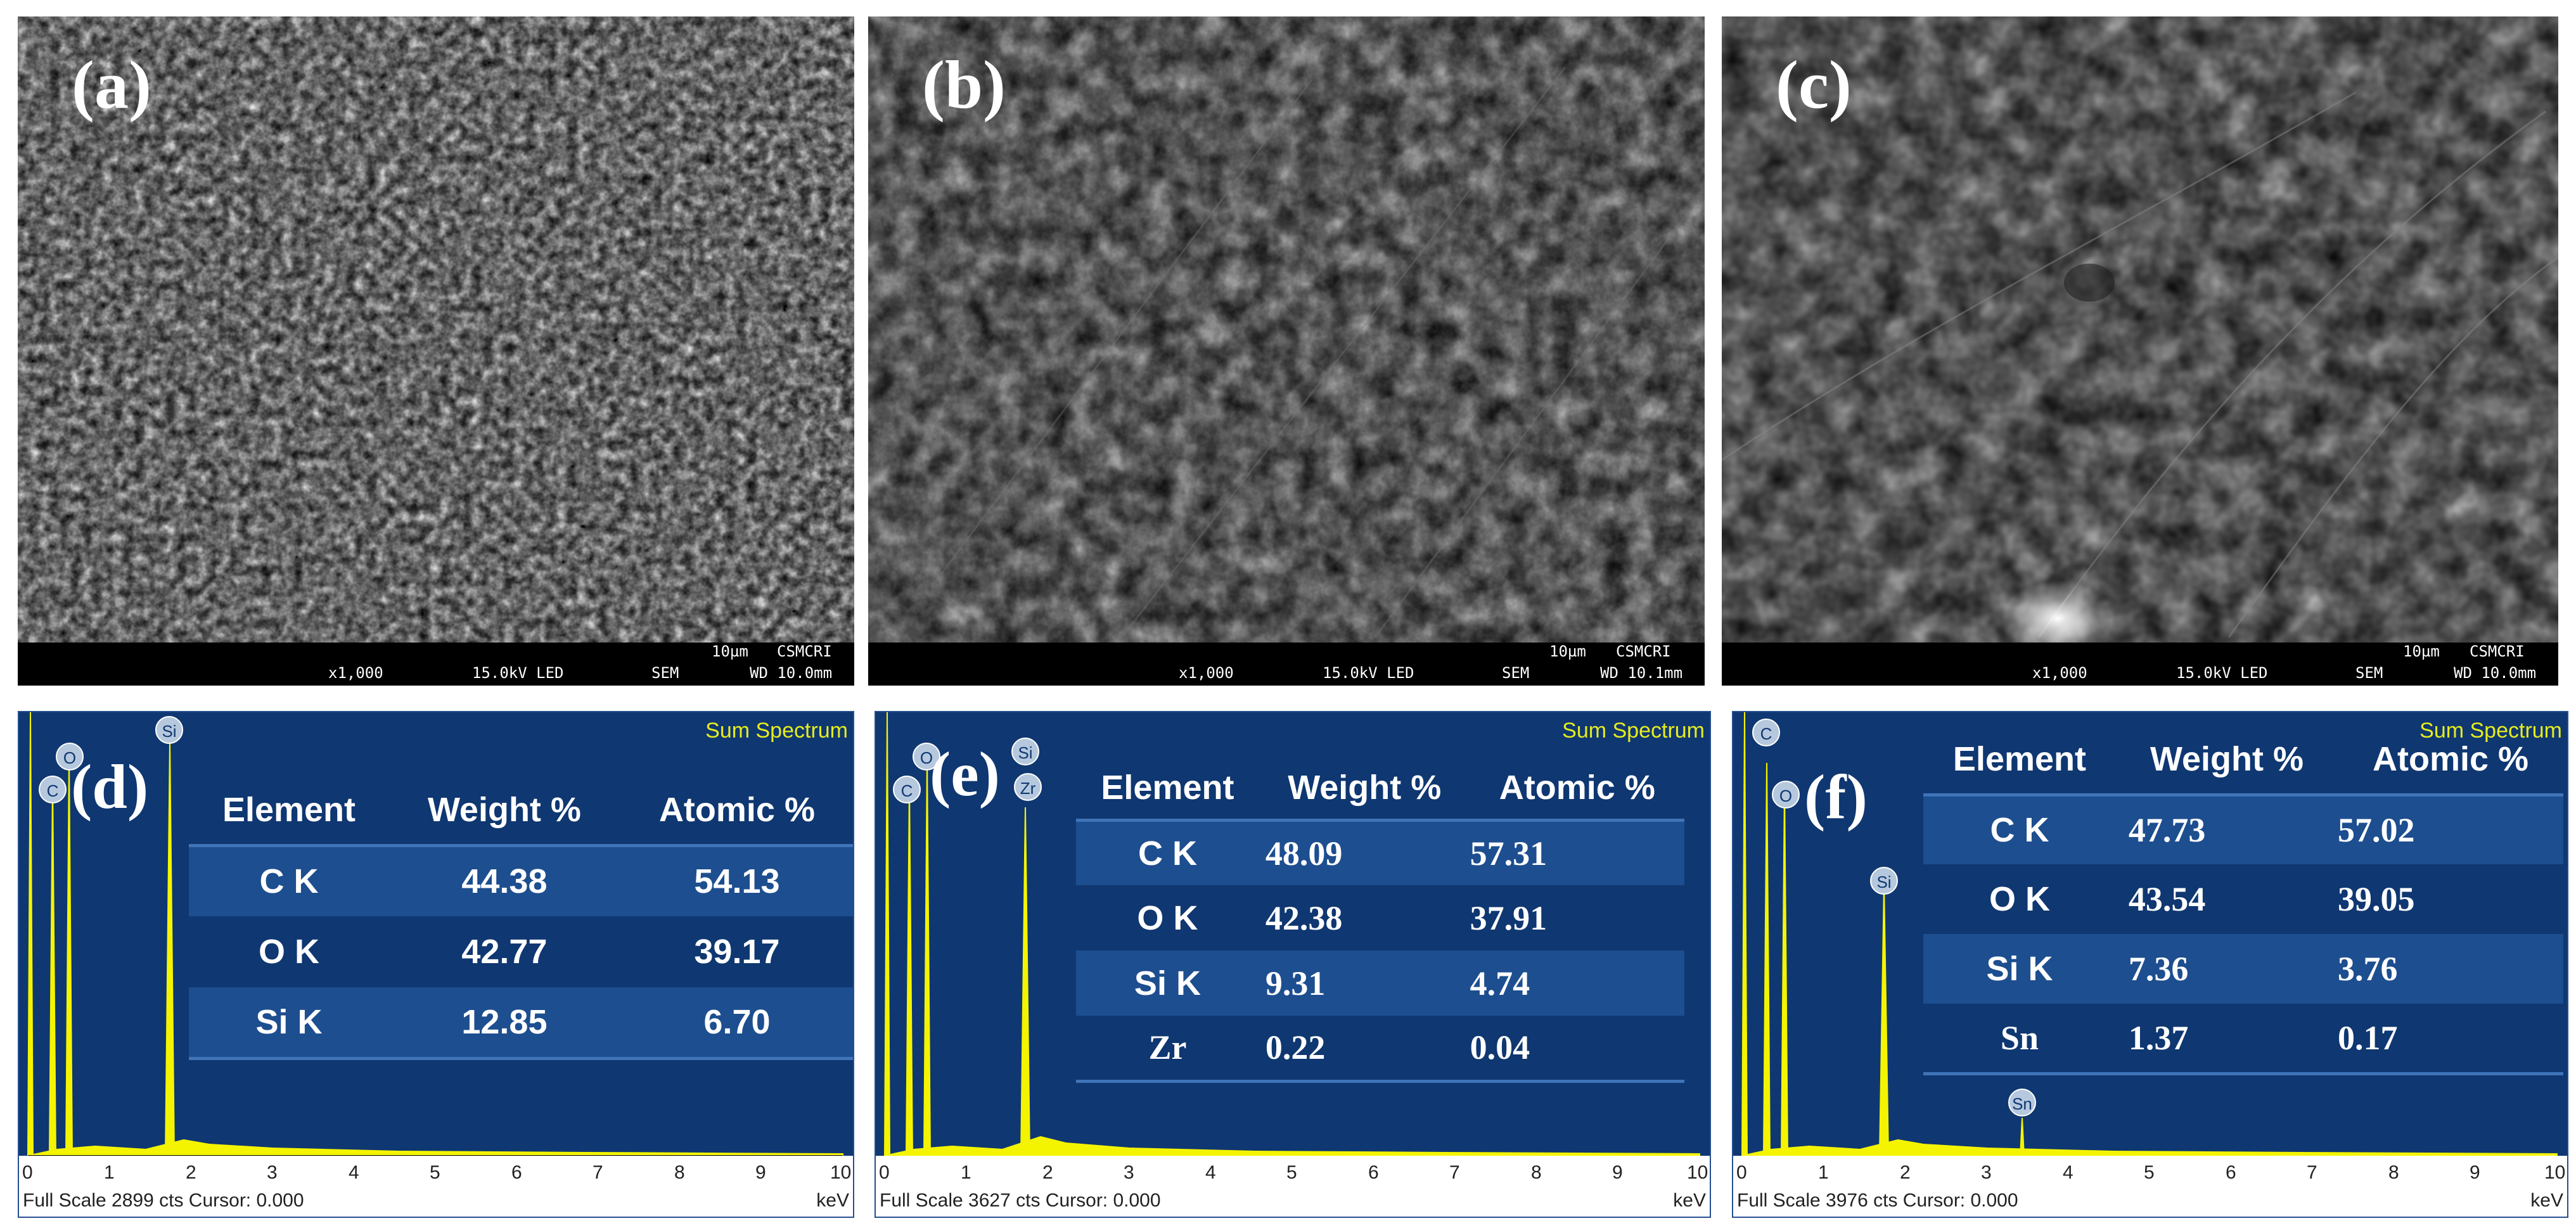 The height and width of the screenshot is (1228, 2576). Describe the element at coordinates (111, 85) in the screenshot. I see `panel-label: (a)` at that location.